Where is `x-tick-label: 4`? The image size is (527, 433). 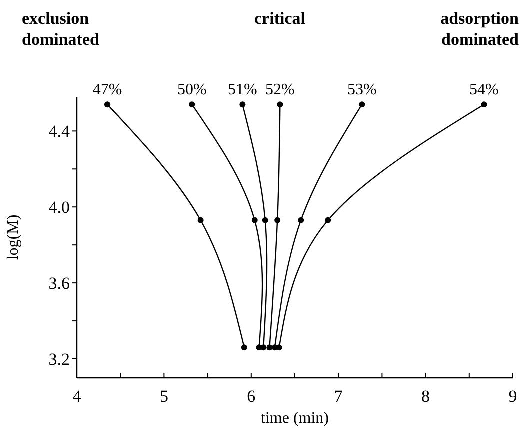
x-tick-label: 4 is located at coordinates (77, 396).